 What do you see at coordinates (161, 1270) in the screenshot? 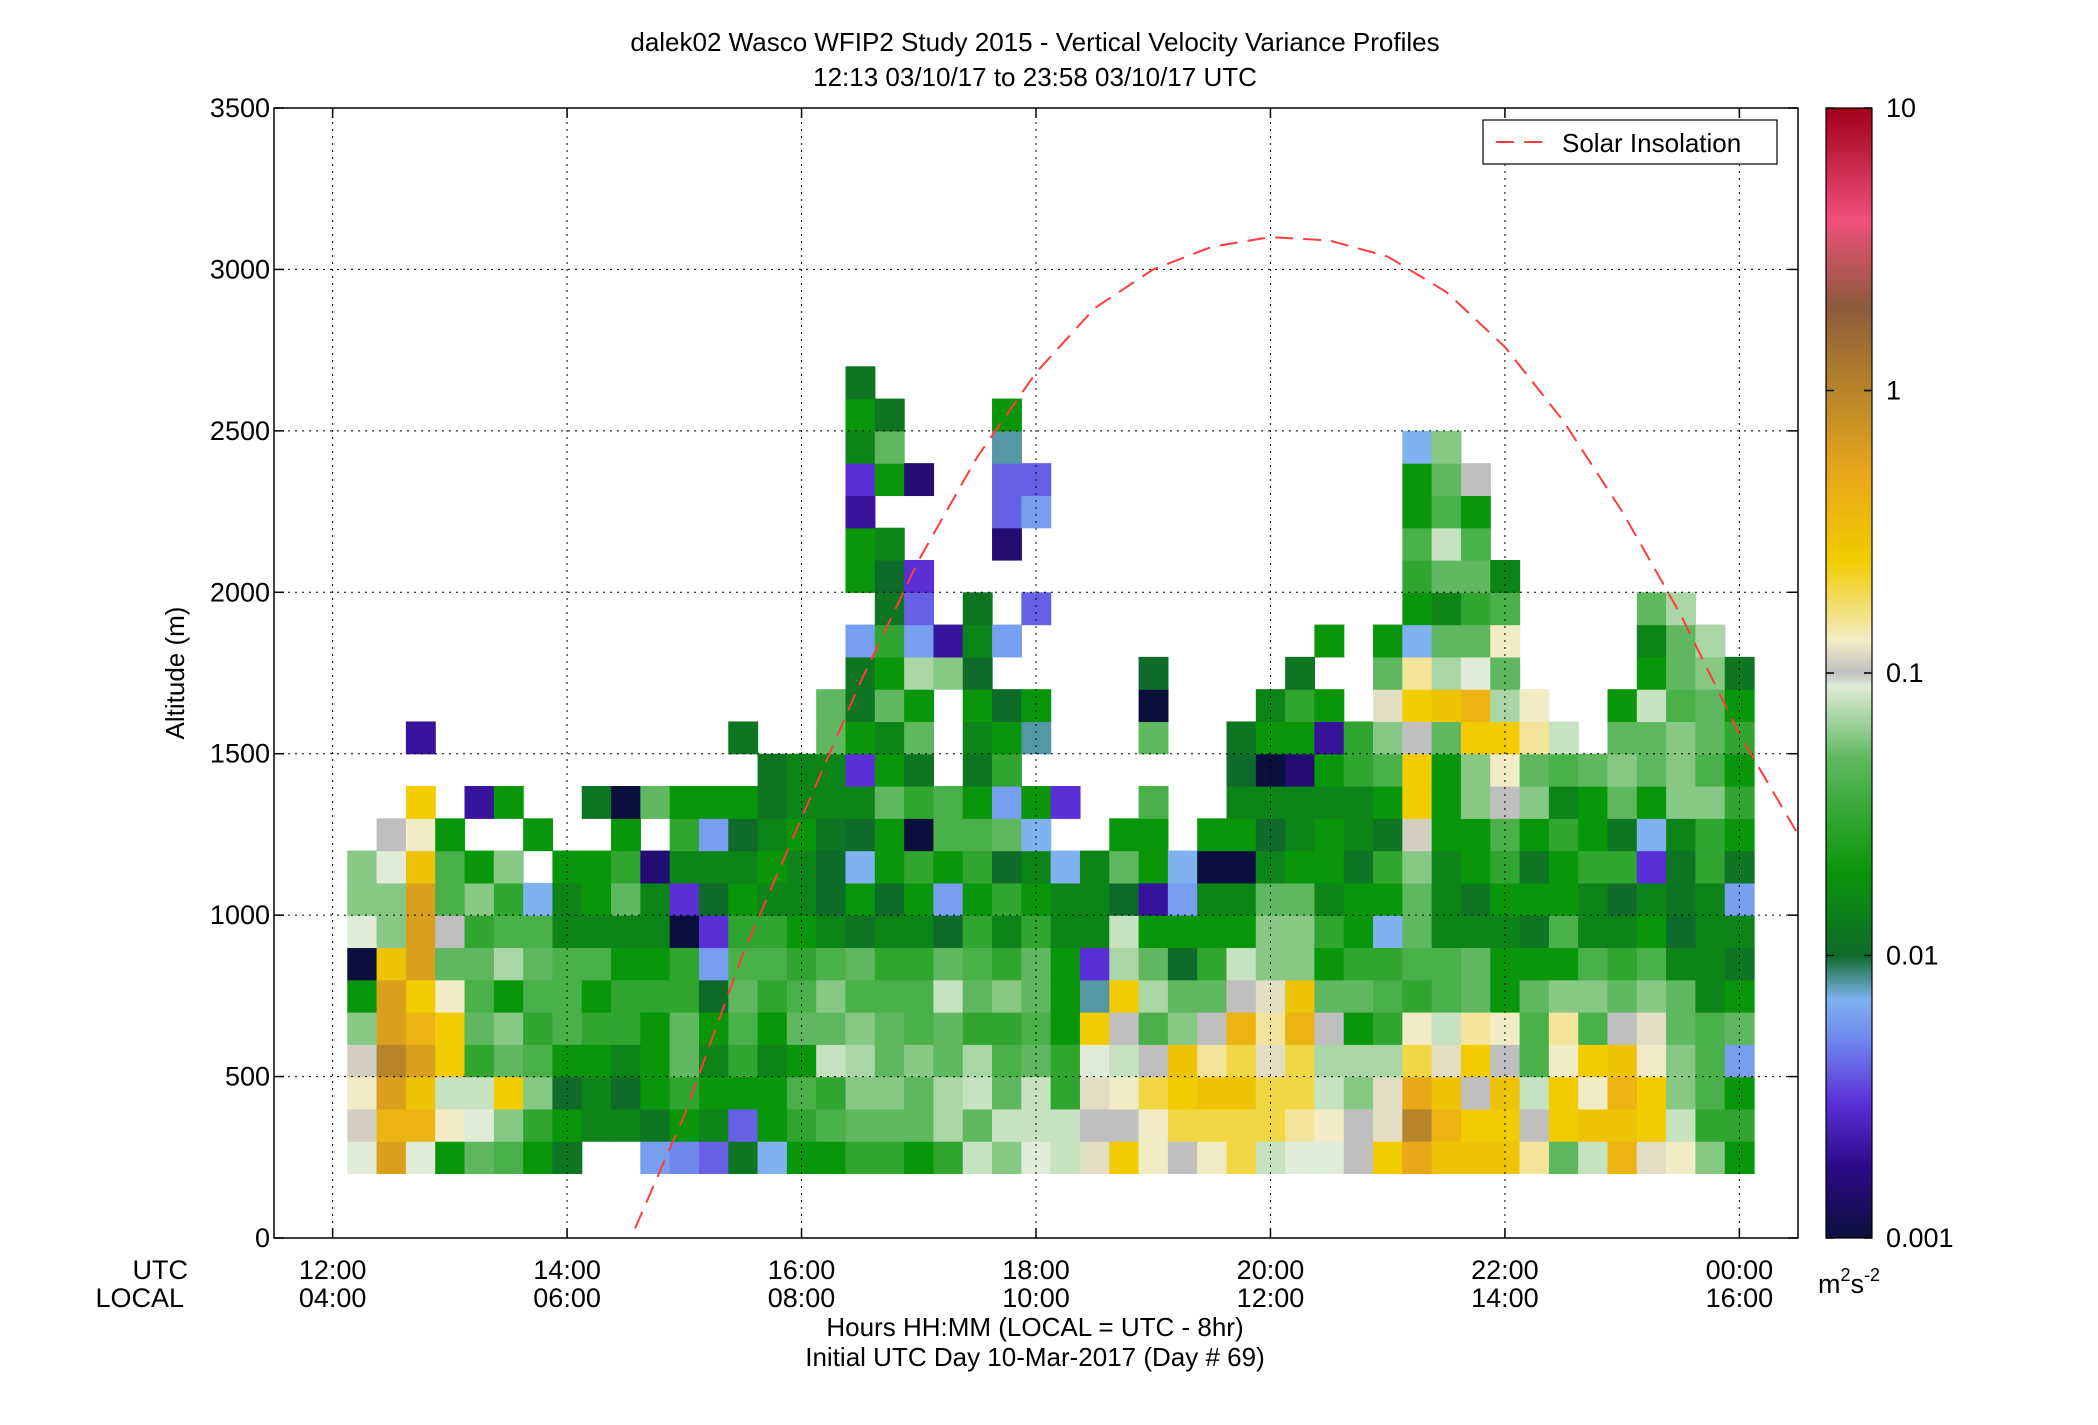
I see `x-row-label-utc: UTC` at bounding box center [161, 1270].